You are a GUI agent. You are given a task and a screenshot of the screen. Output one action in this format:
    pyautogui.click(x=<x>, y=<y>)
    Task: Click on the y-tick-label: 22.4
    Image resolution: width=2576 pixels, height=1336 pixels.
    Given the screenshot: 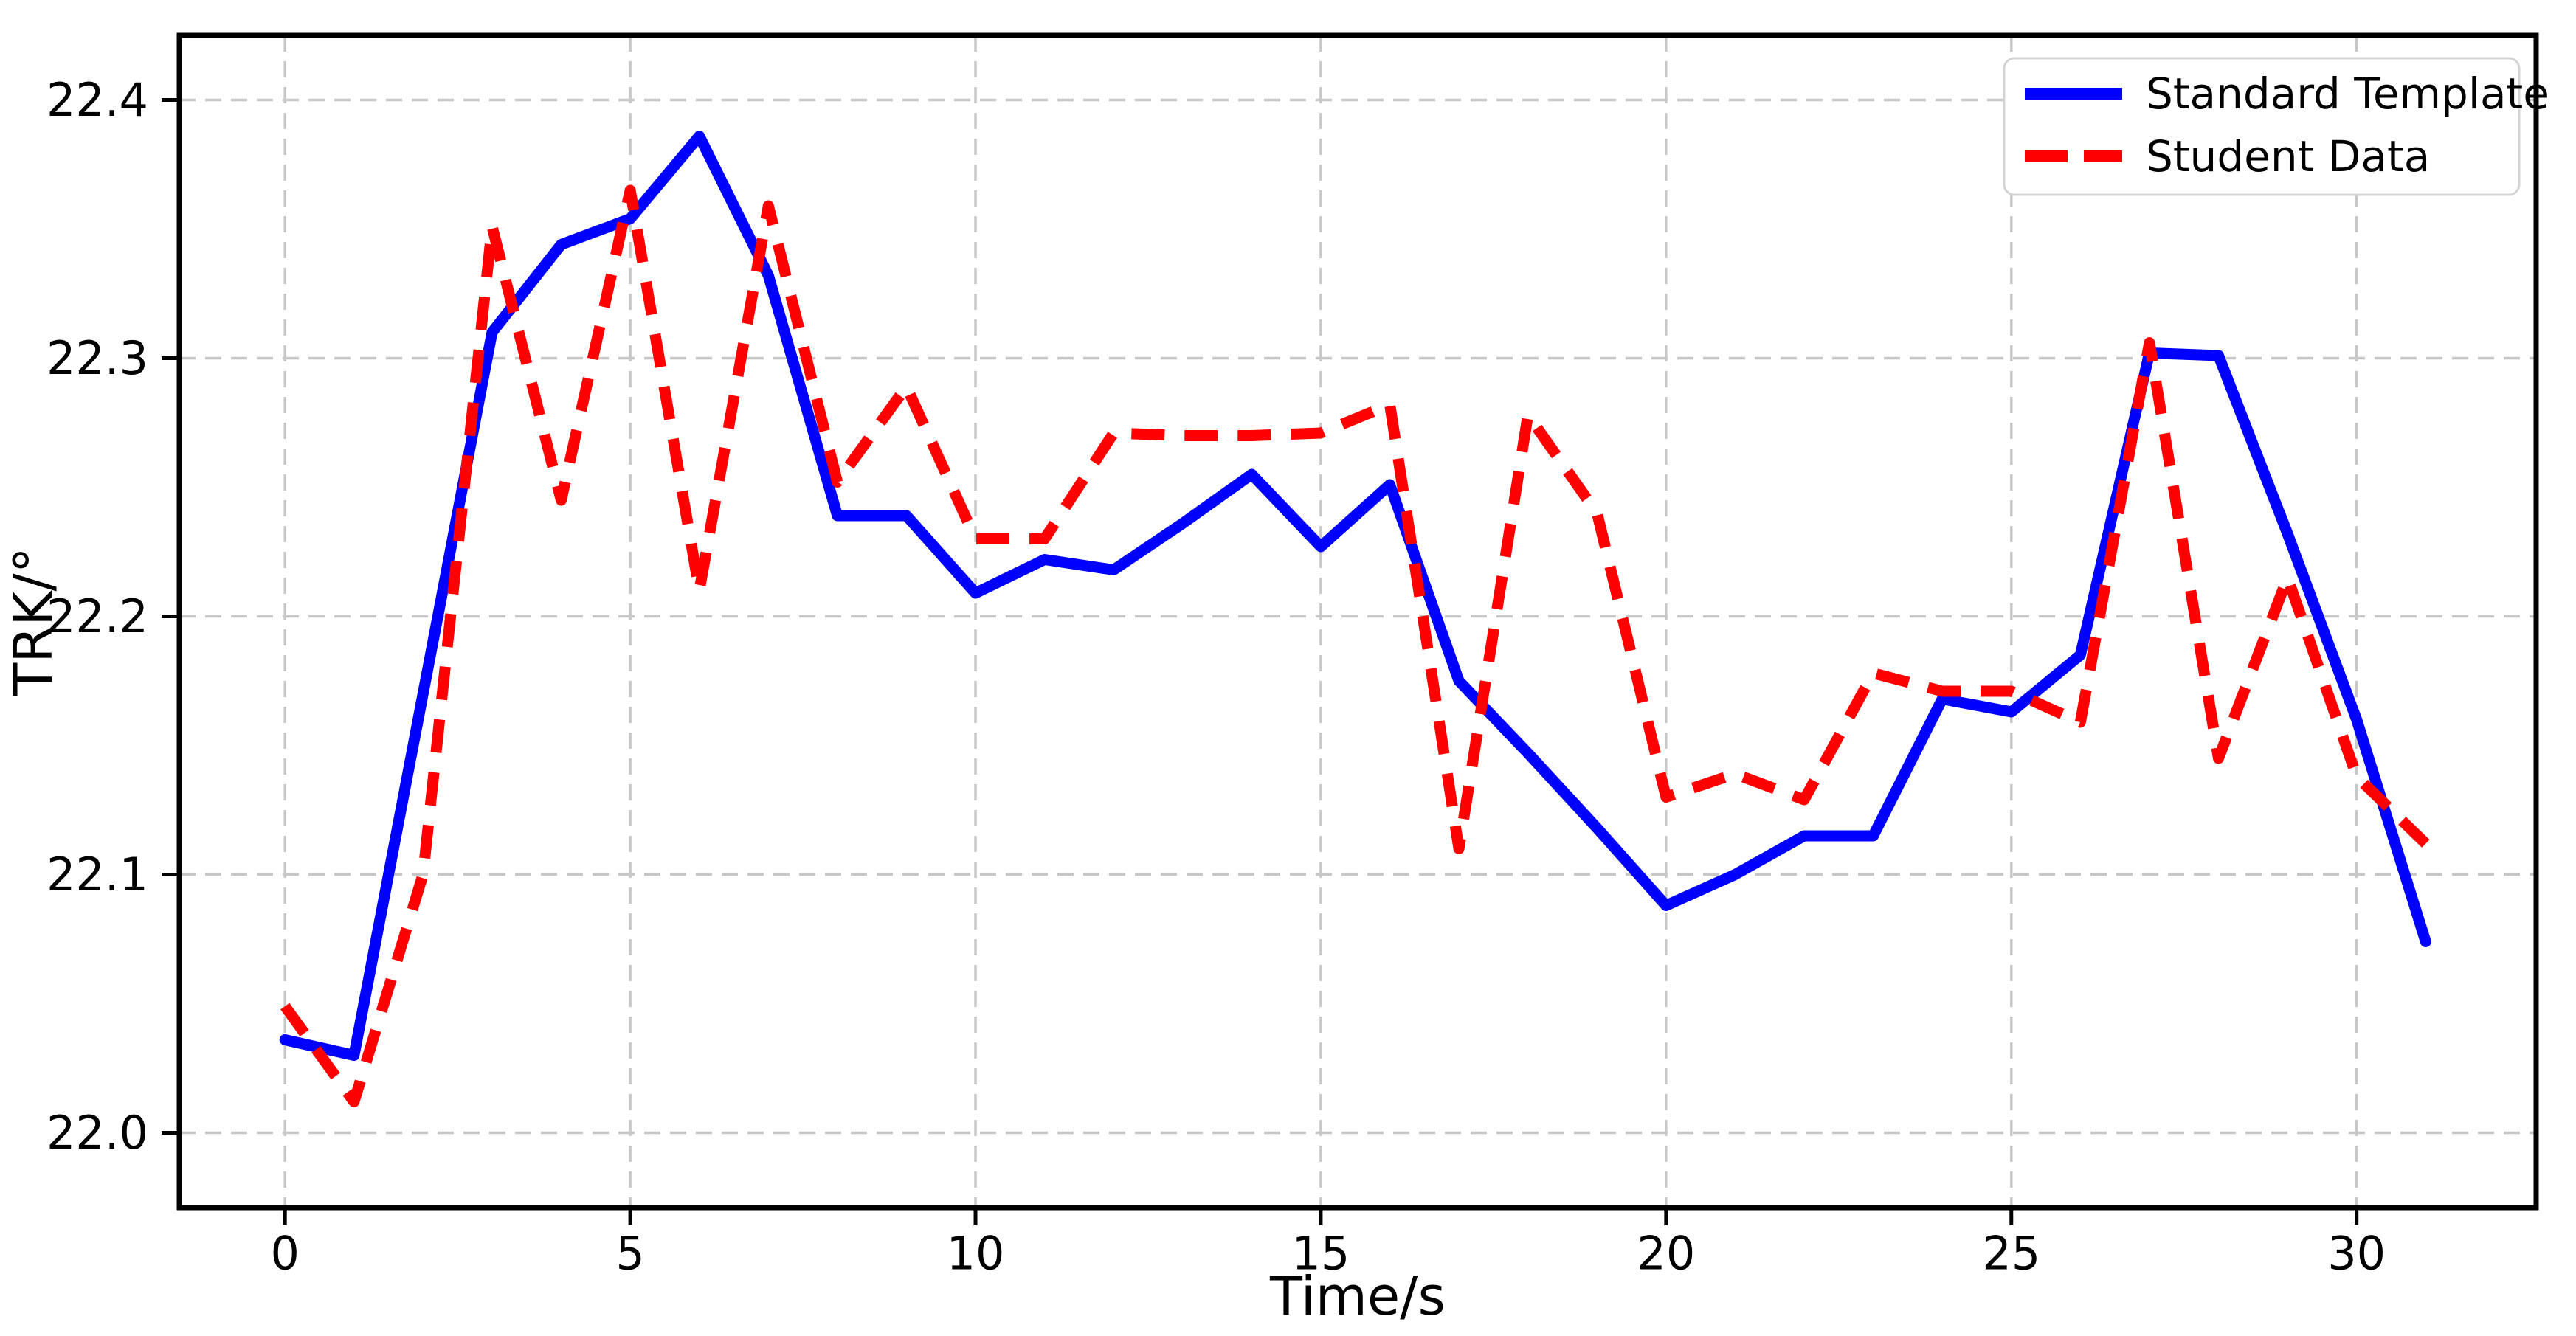 What is the action you would take?
    pyautogui.click(x=97, y=100)
    